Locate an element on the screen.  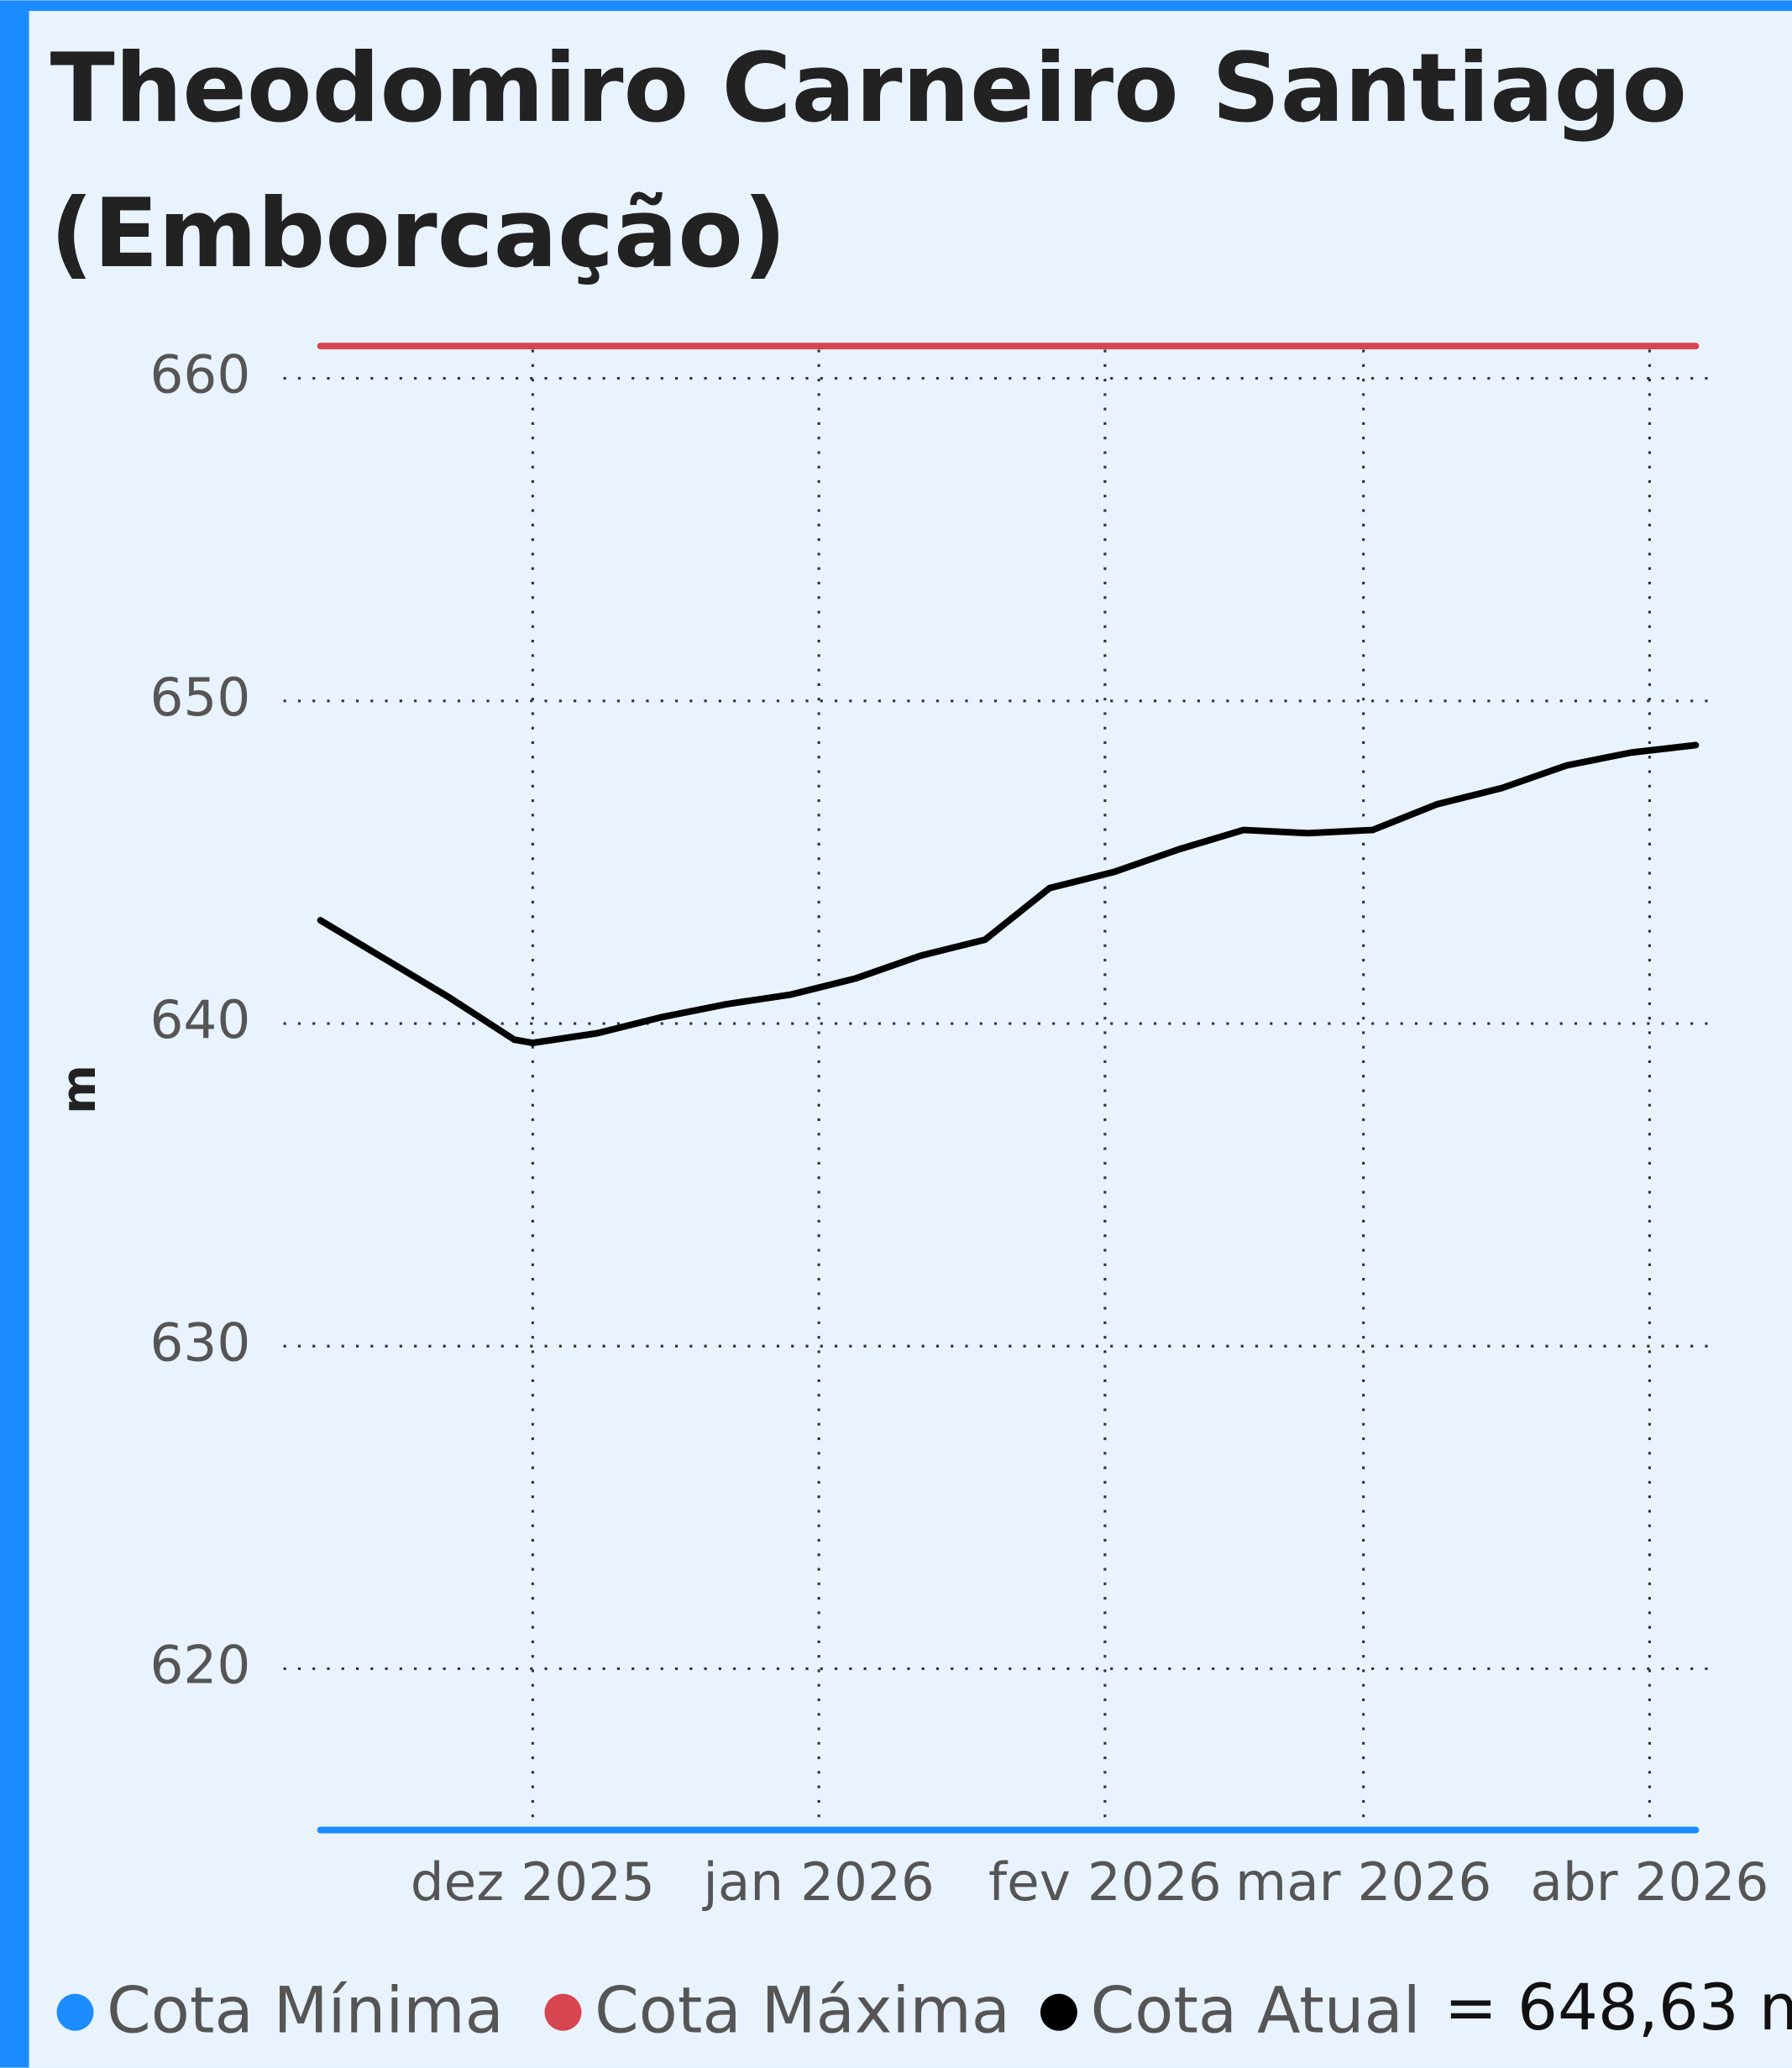
x-tick-label: abr 2026 is located at coordinates (1649, 1882).